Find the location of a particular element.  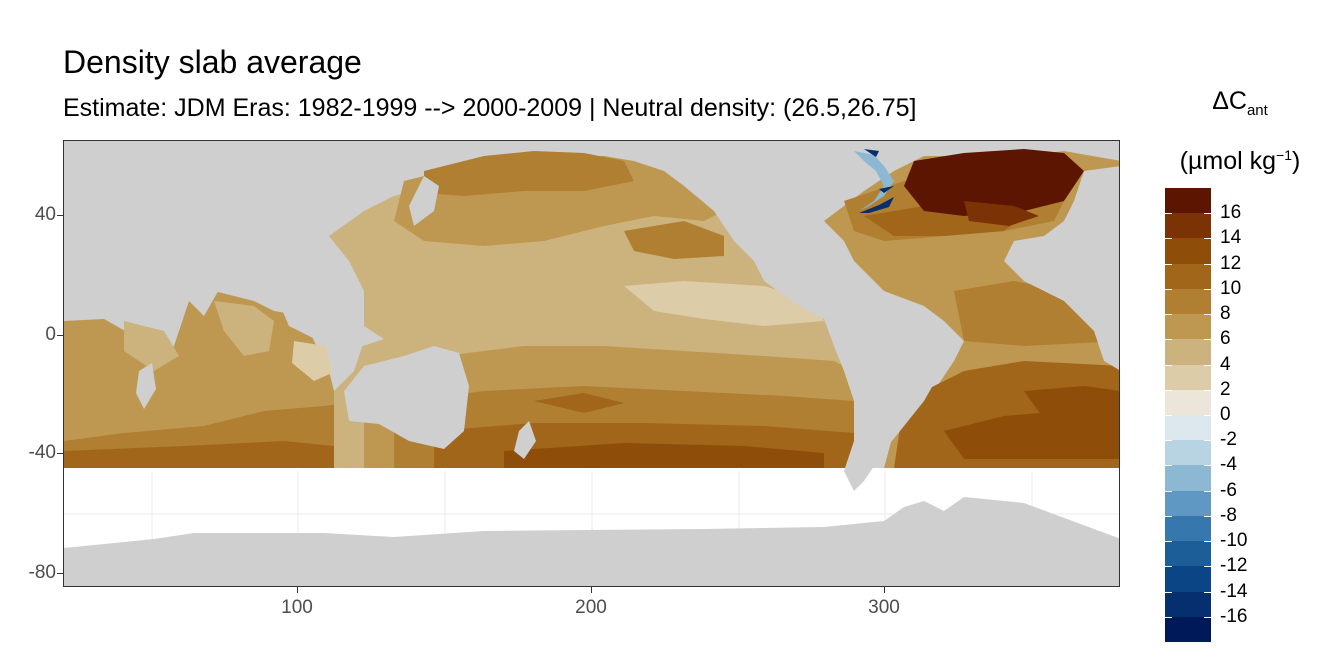

legend-label: -10 is located at coordinates (1234, 541).